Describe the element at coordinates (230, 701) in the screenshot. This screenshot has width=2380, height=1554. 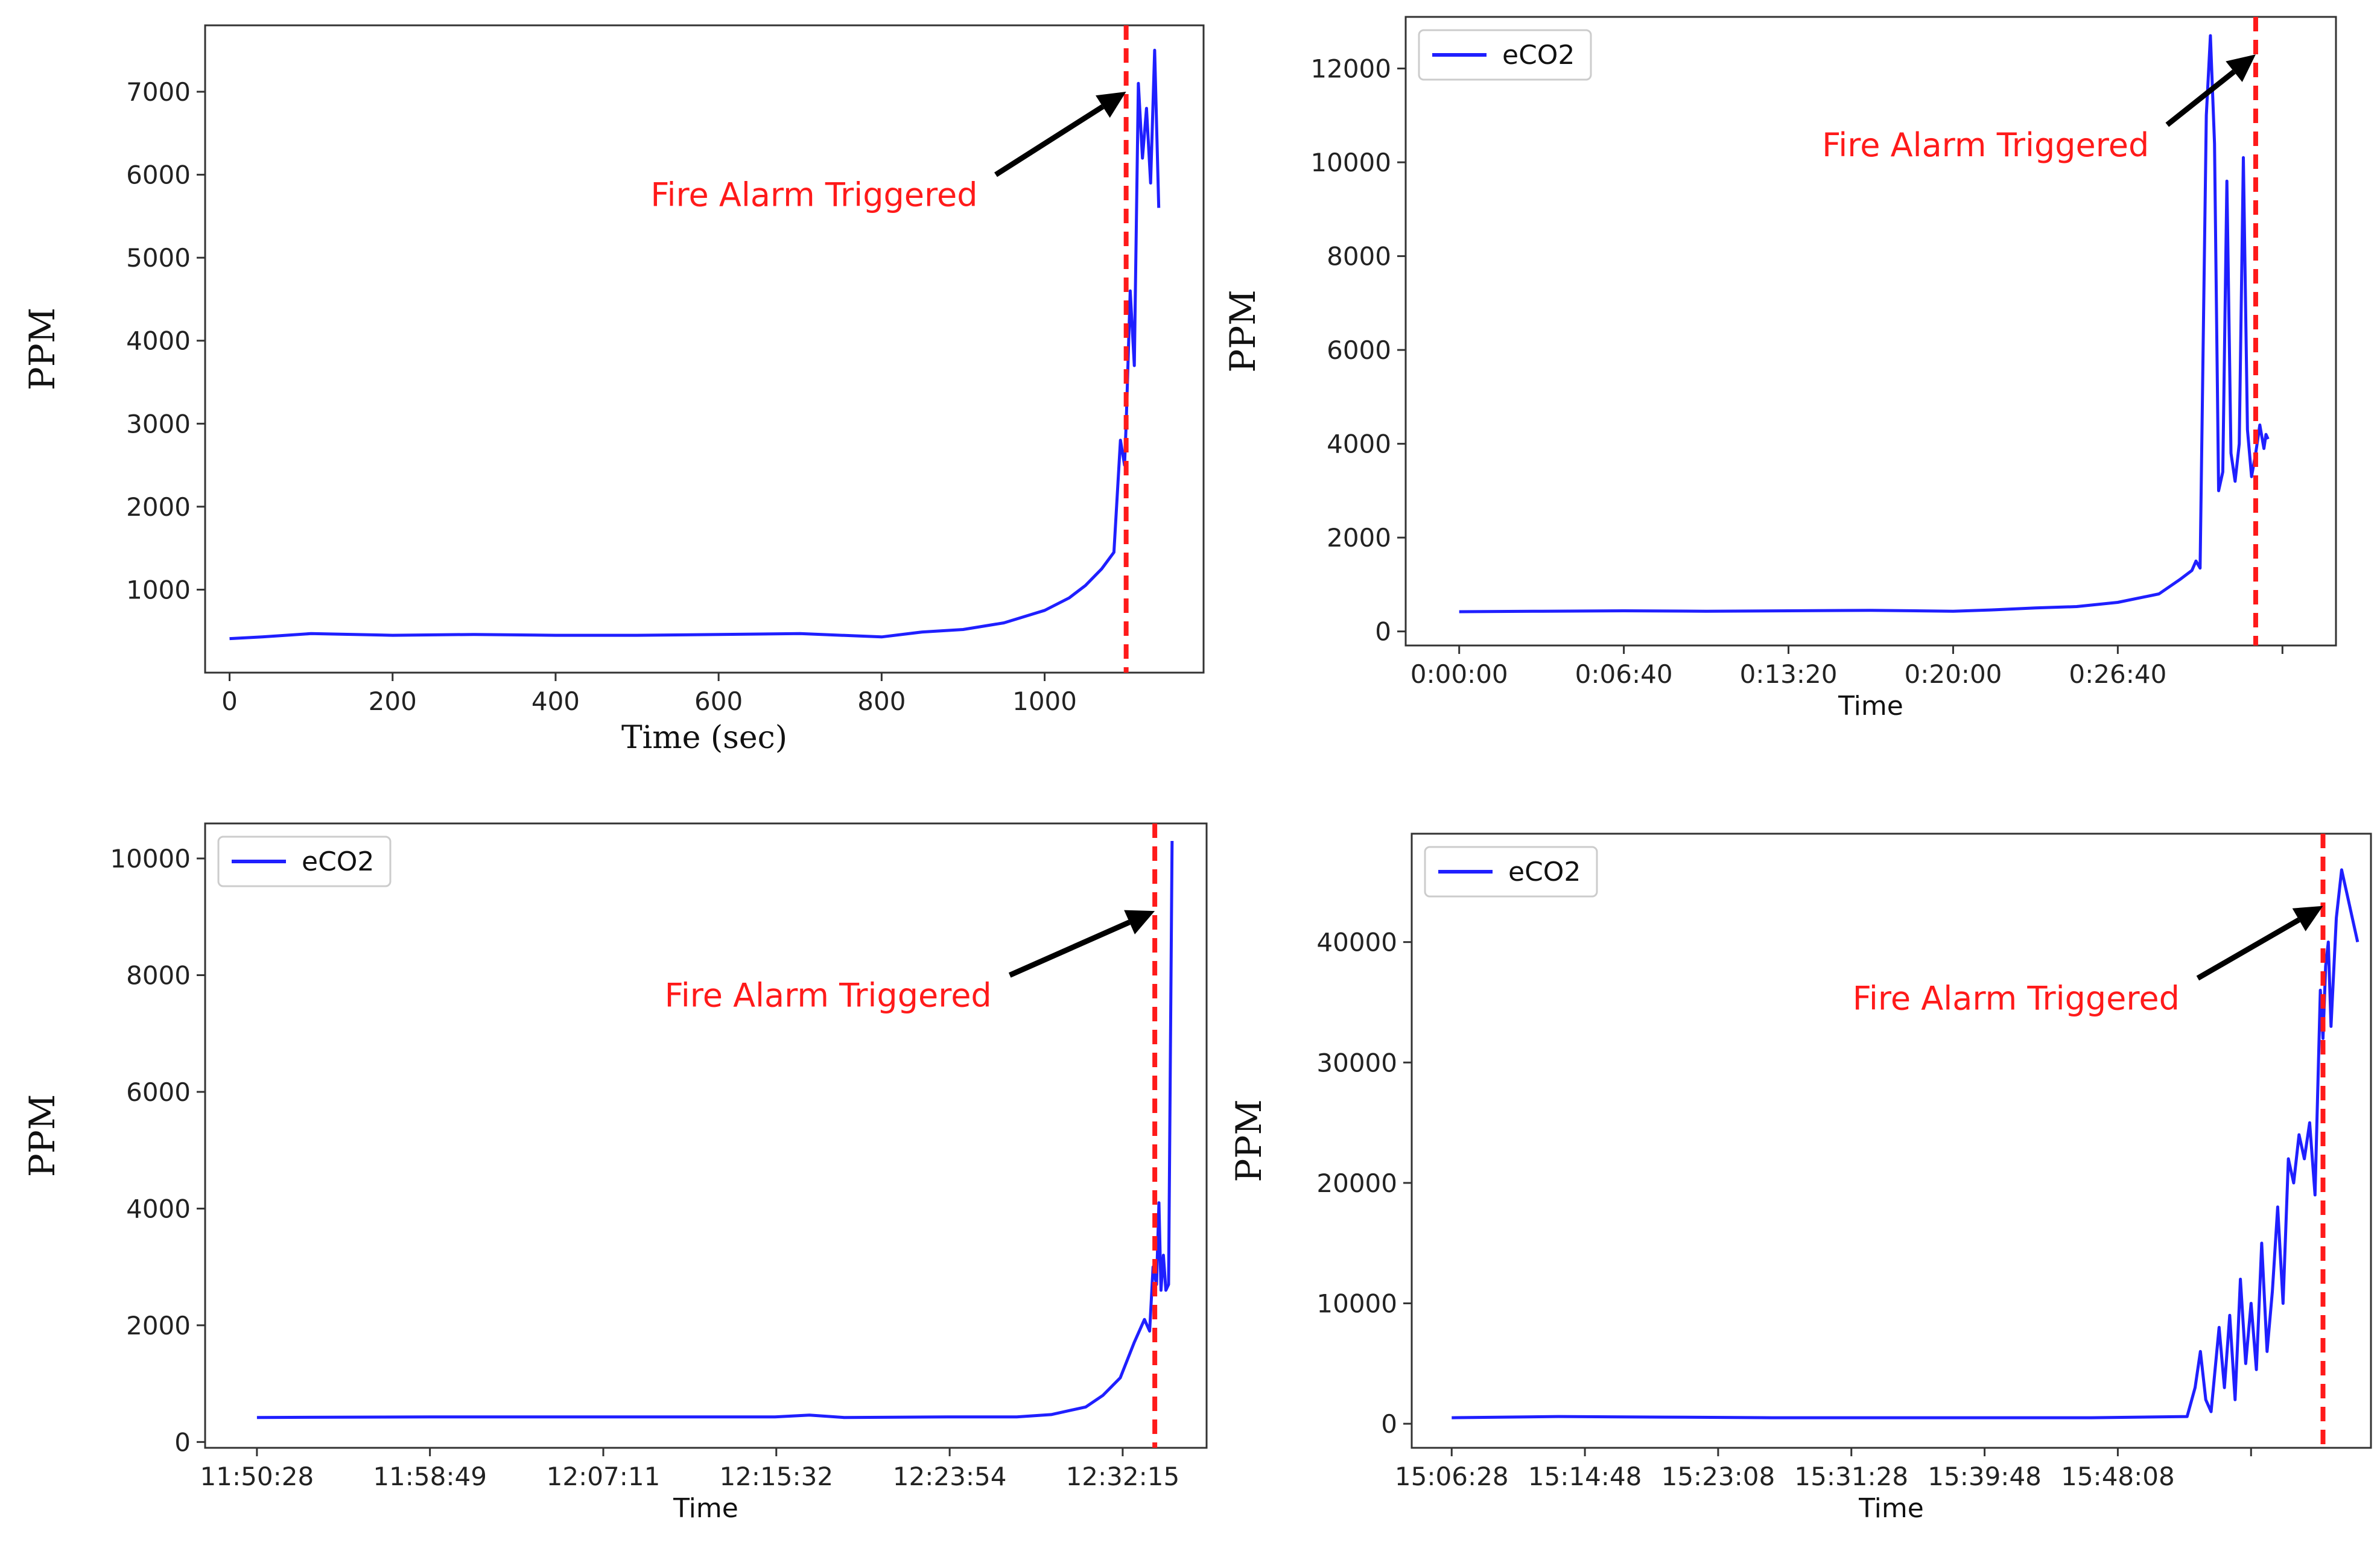
I see `x-tick-label: 0` at that location.